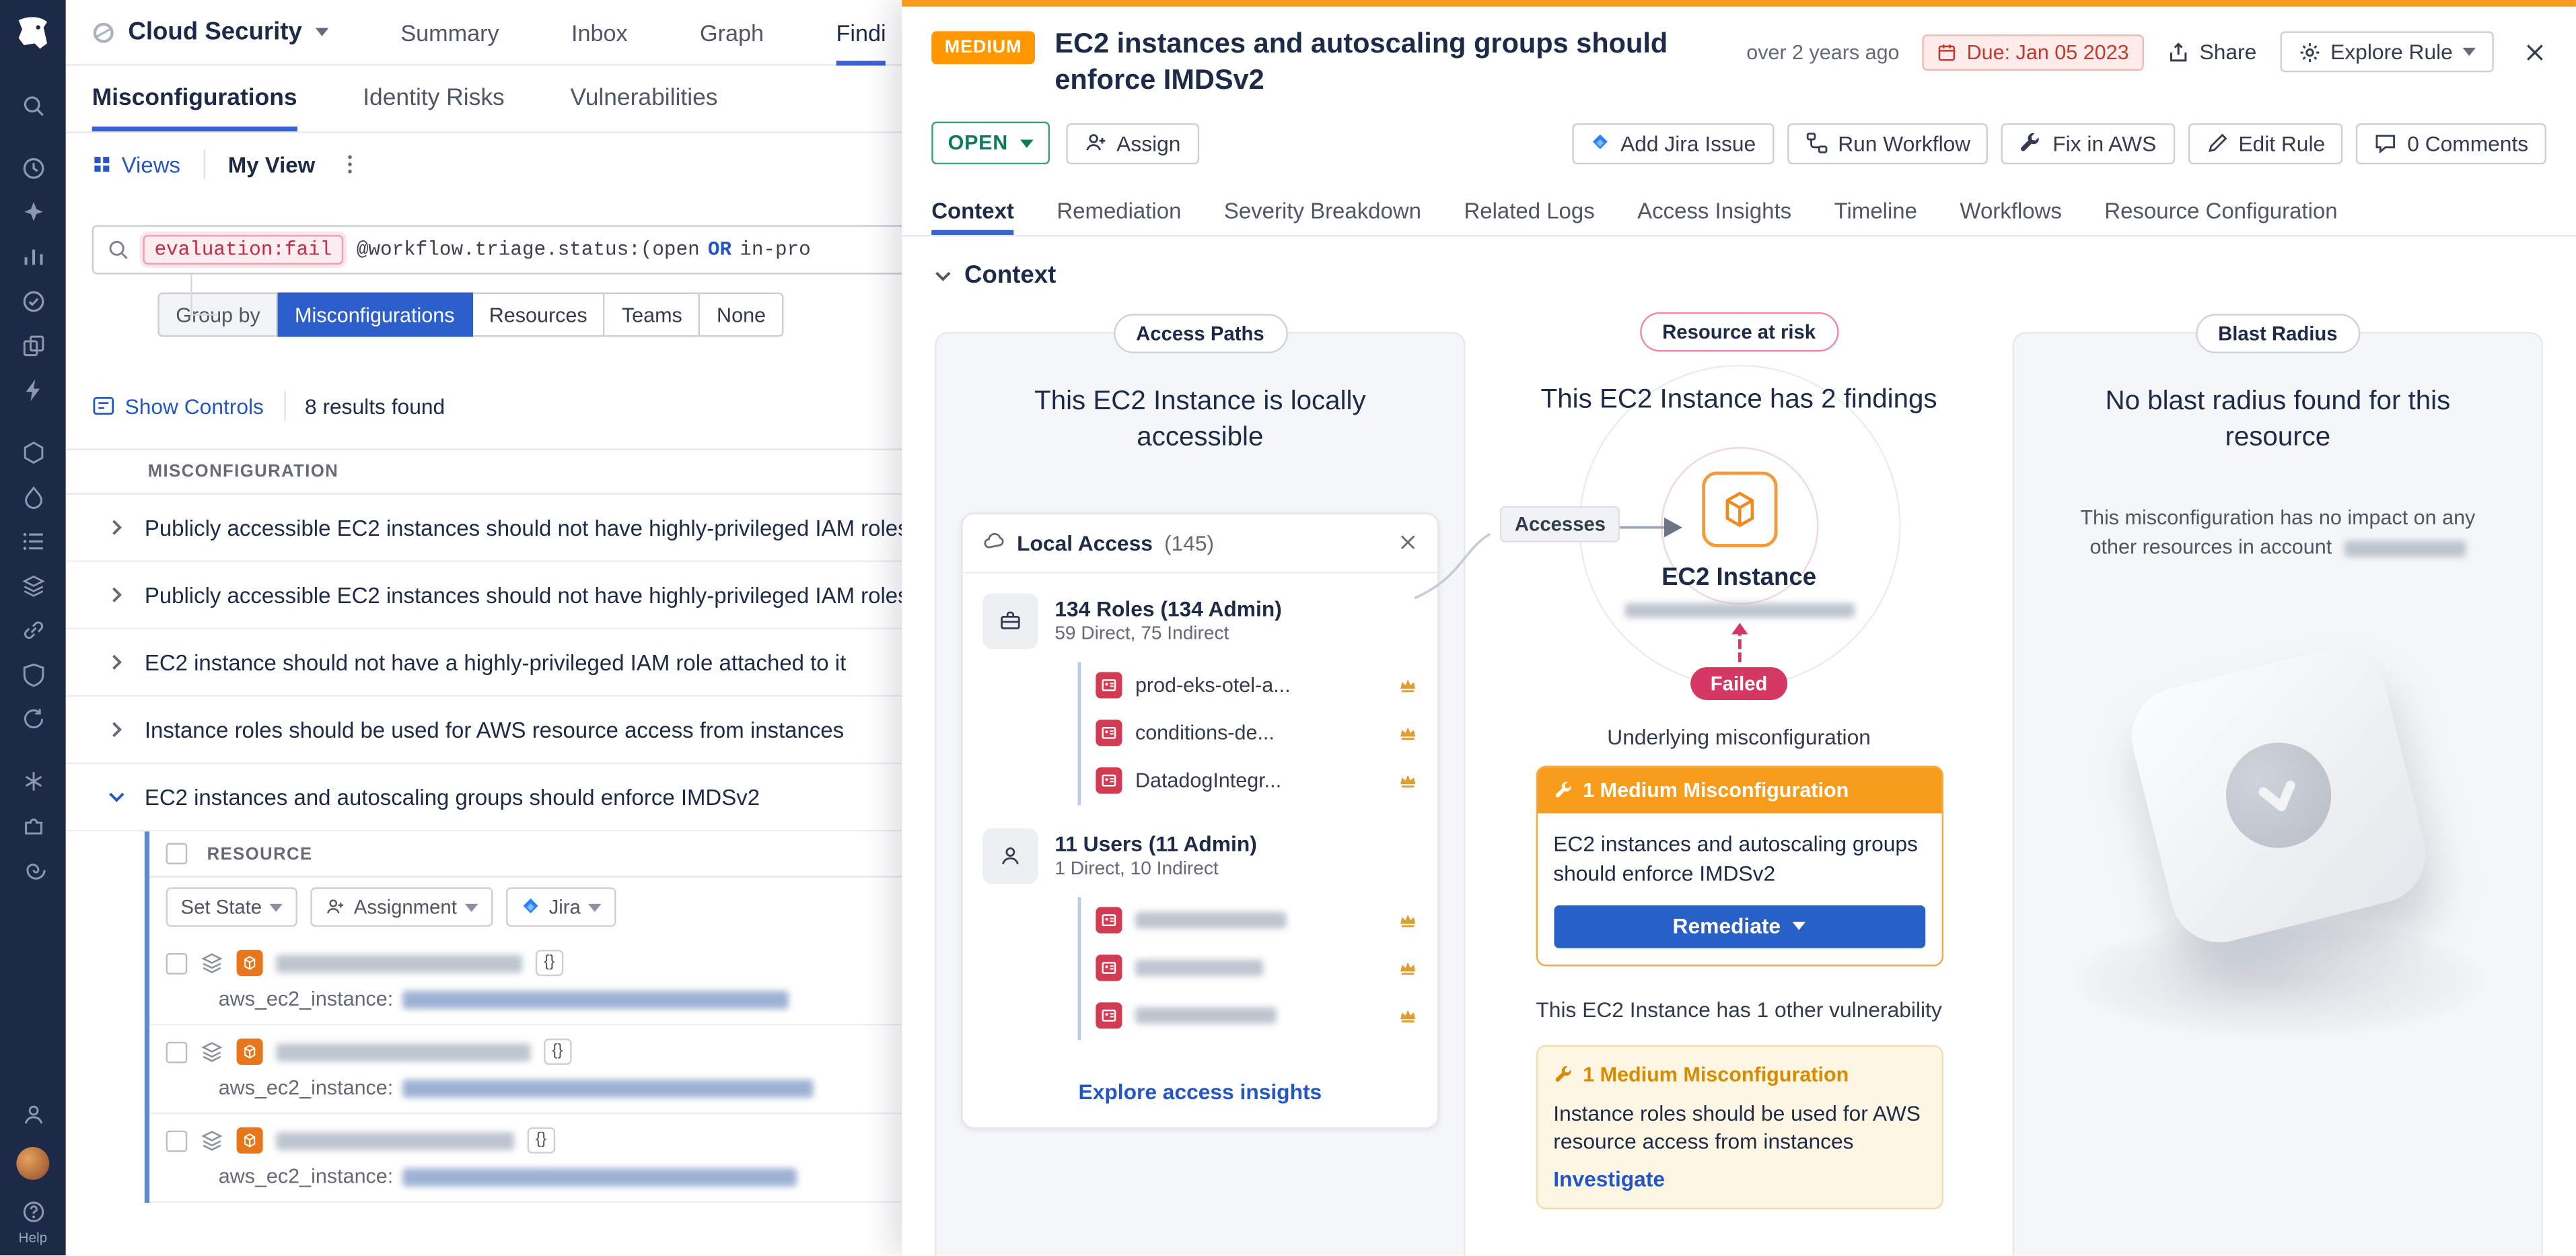  What do you see at coordinates (653, 314) in the screenshot?
I see `group-by-teams: Teams` at bounding box center [653, 314].